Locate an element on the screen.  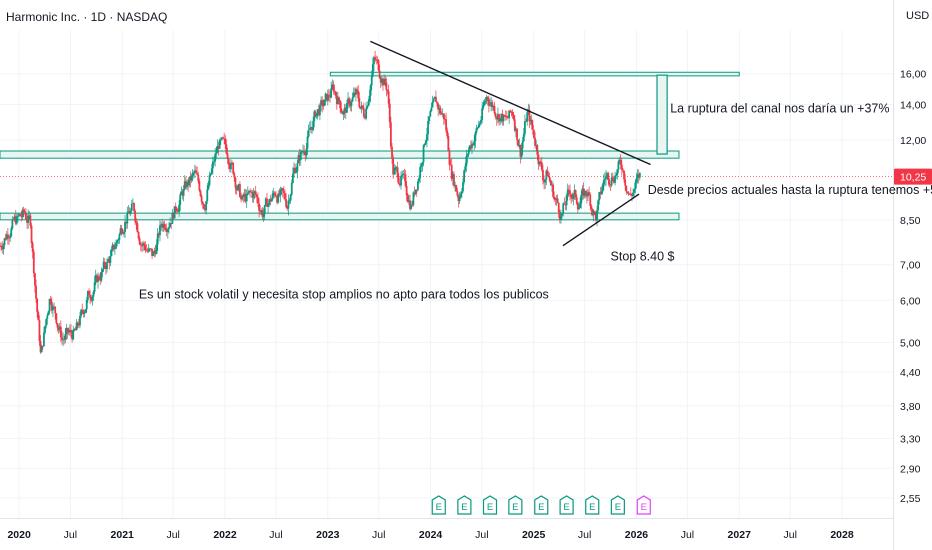
middle-band is located at coordinates (340, 154).